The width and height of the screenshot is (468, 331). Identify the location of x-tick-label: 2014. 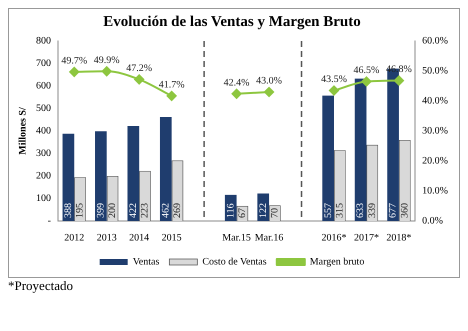
(139, 238).